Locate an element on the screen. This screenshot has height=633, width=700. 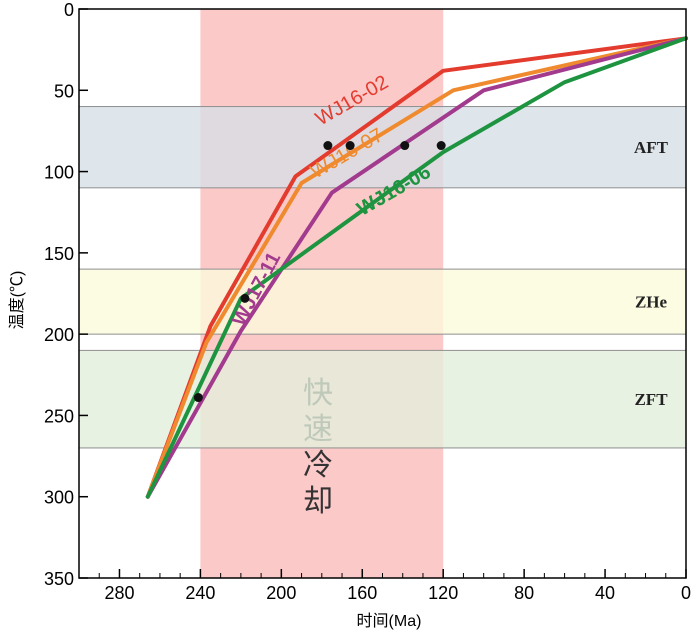
band-label-zft: ZFT is located at coordinates (651, 399).